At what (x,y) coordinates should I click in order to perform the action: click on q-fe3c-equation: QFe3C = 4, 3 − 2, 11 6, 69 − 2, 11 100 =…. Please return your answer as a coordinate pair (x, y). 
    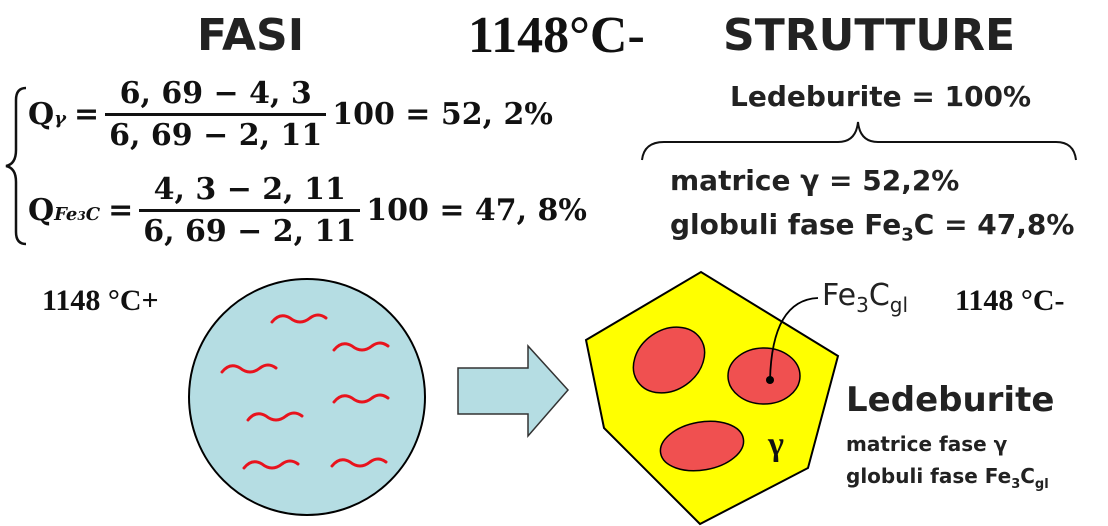
    Looking at the image, I should click on (307, 210).